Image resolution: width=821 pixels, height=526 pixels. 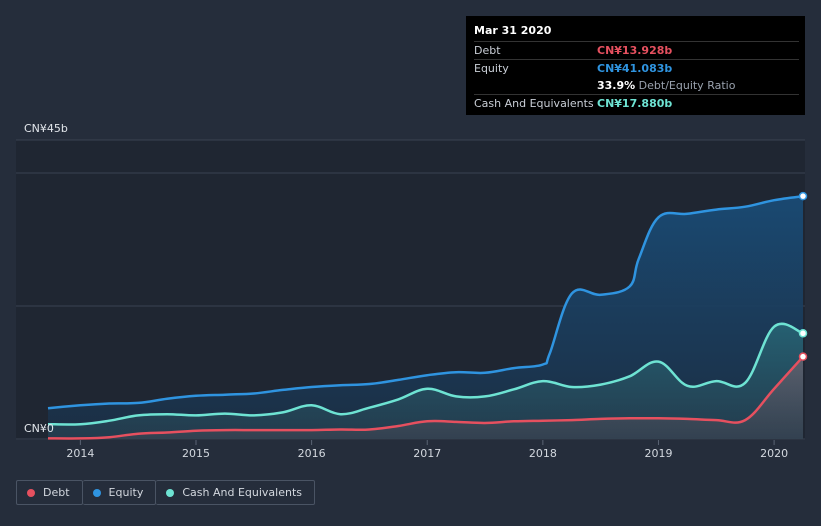 I want to click on legend-item-debt: Debt, so click(x=49, y=492).